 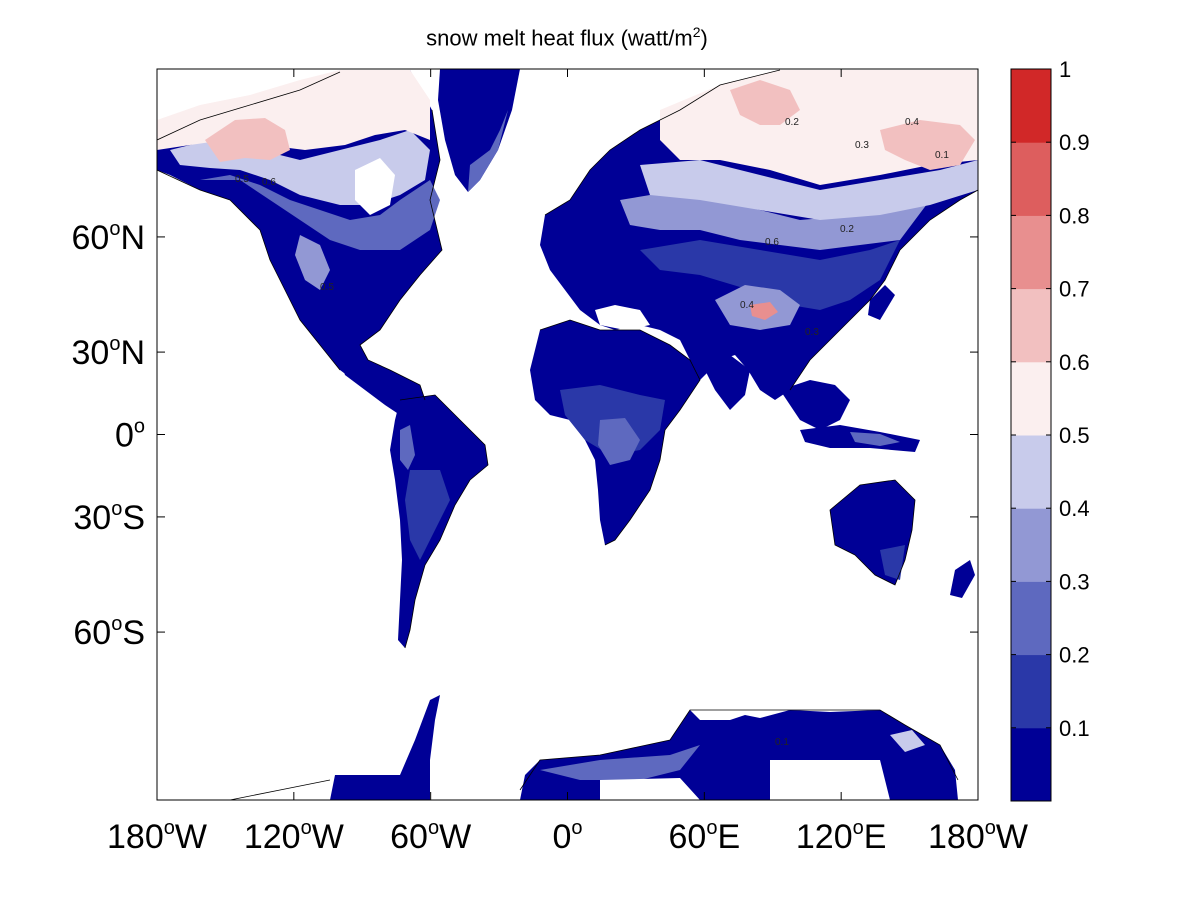 I want to click on land-japan, so click(x=881, y=302).